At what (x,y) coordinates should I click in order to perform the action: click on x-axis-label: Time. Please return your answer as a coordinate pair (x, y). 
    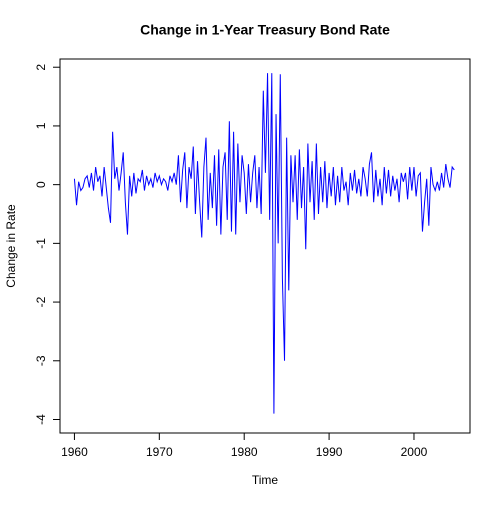
    Looking at the image, I should click on (265, 480).